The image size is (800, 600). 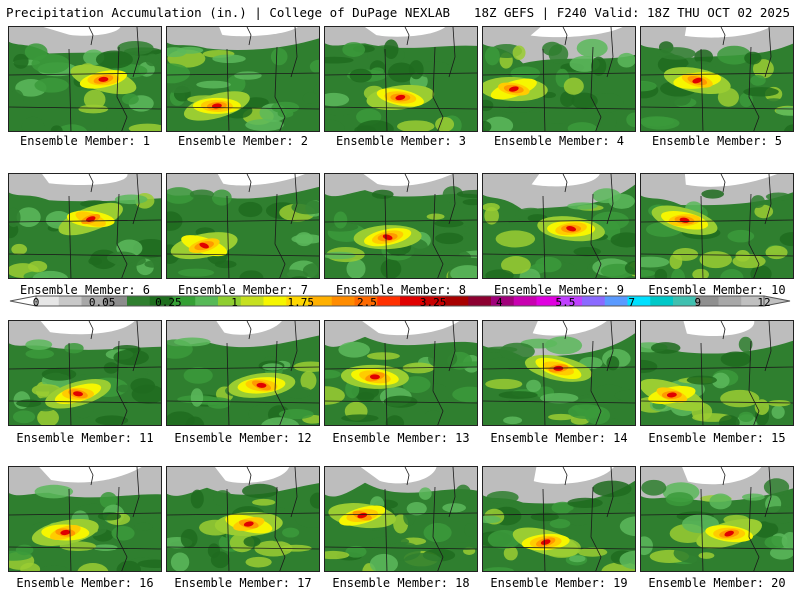 I want to click on colorbar-tick-label: 4, so click(x=499, y=302).